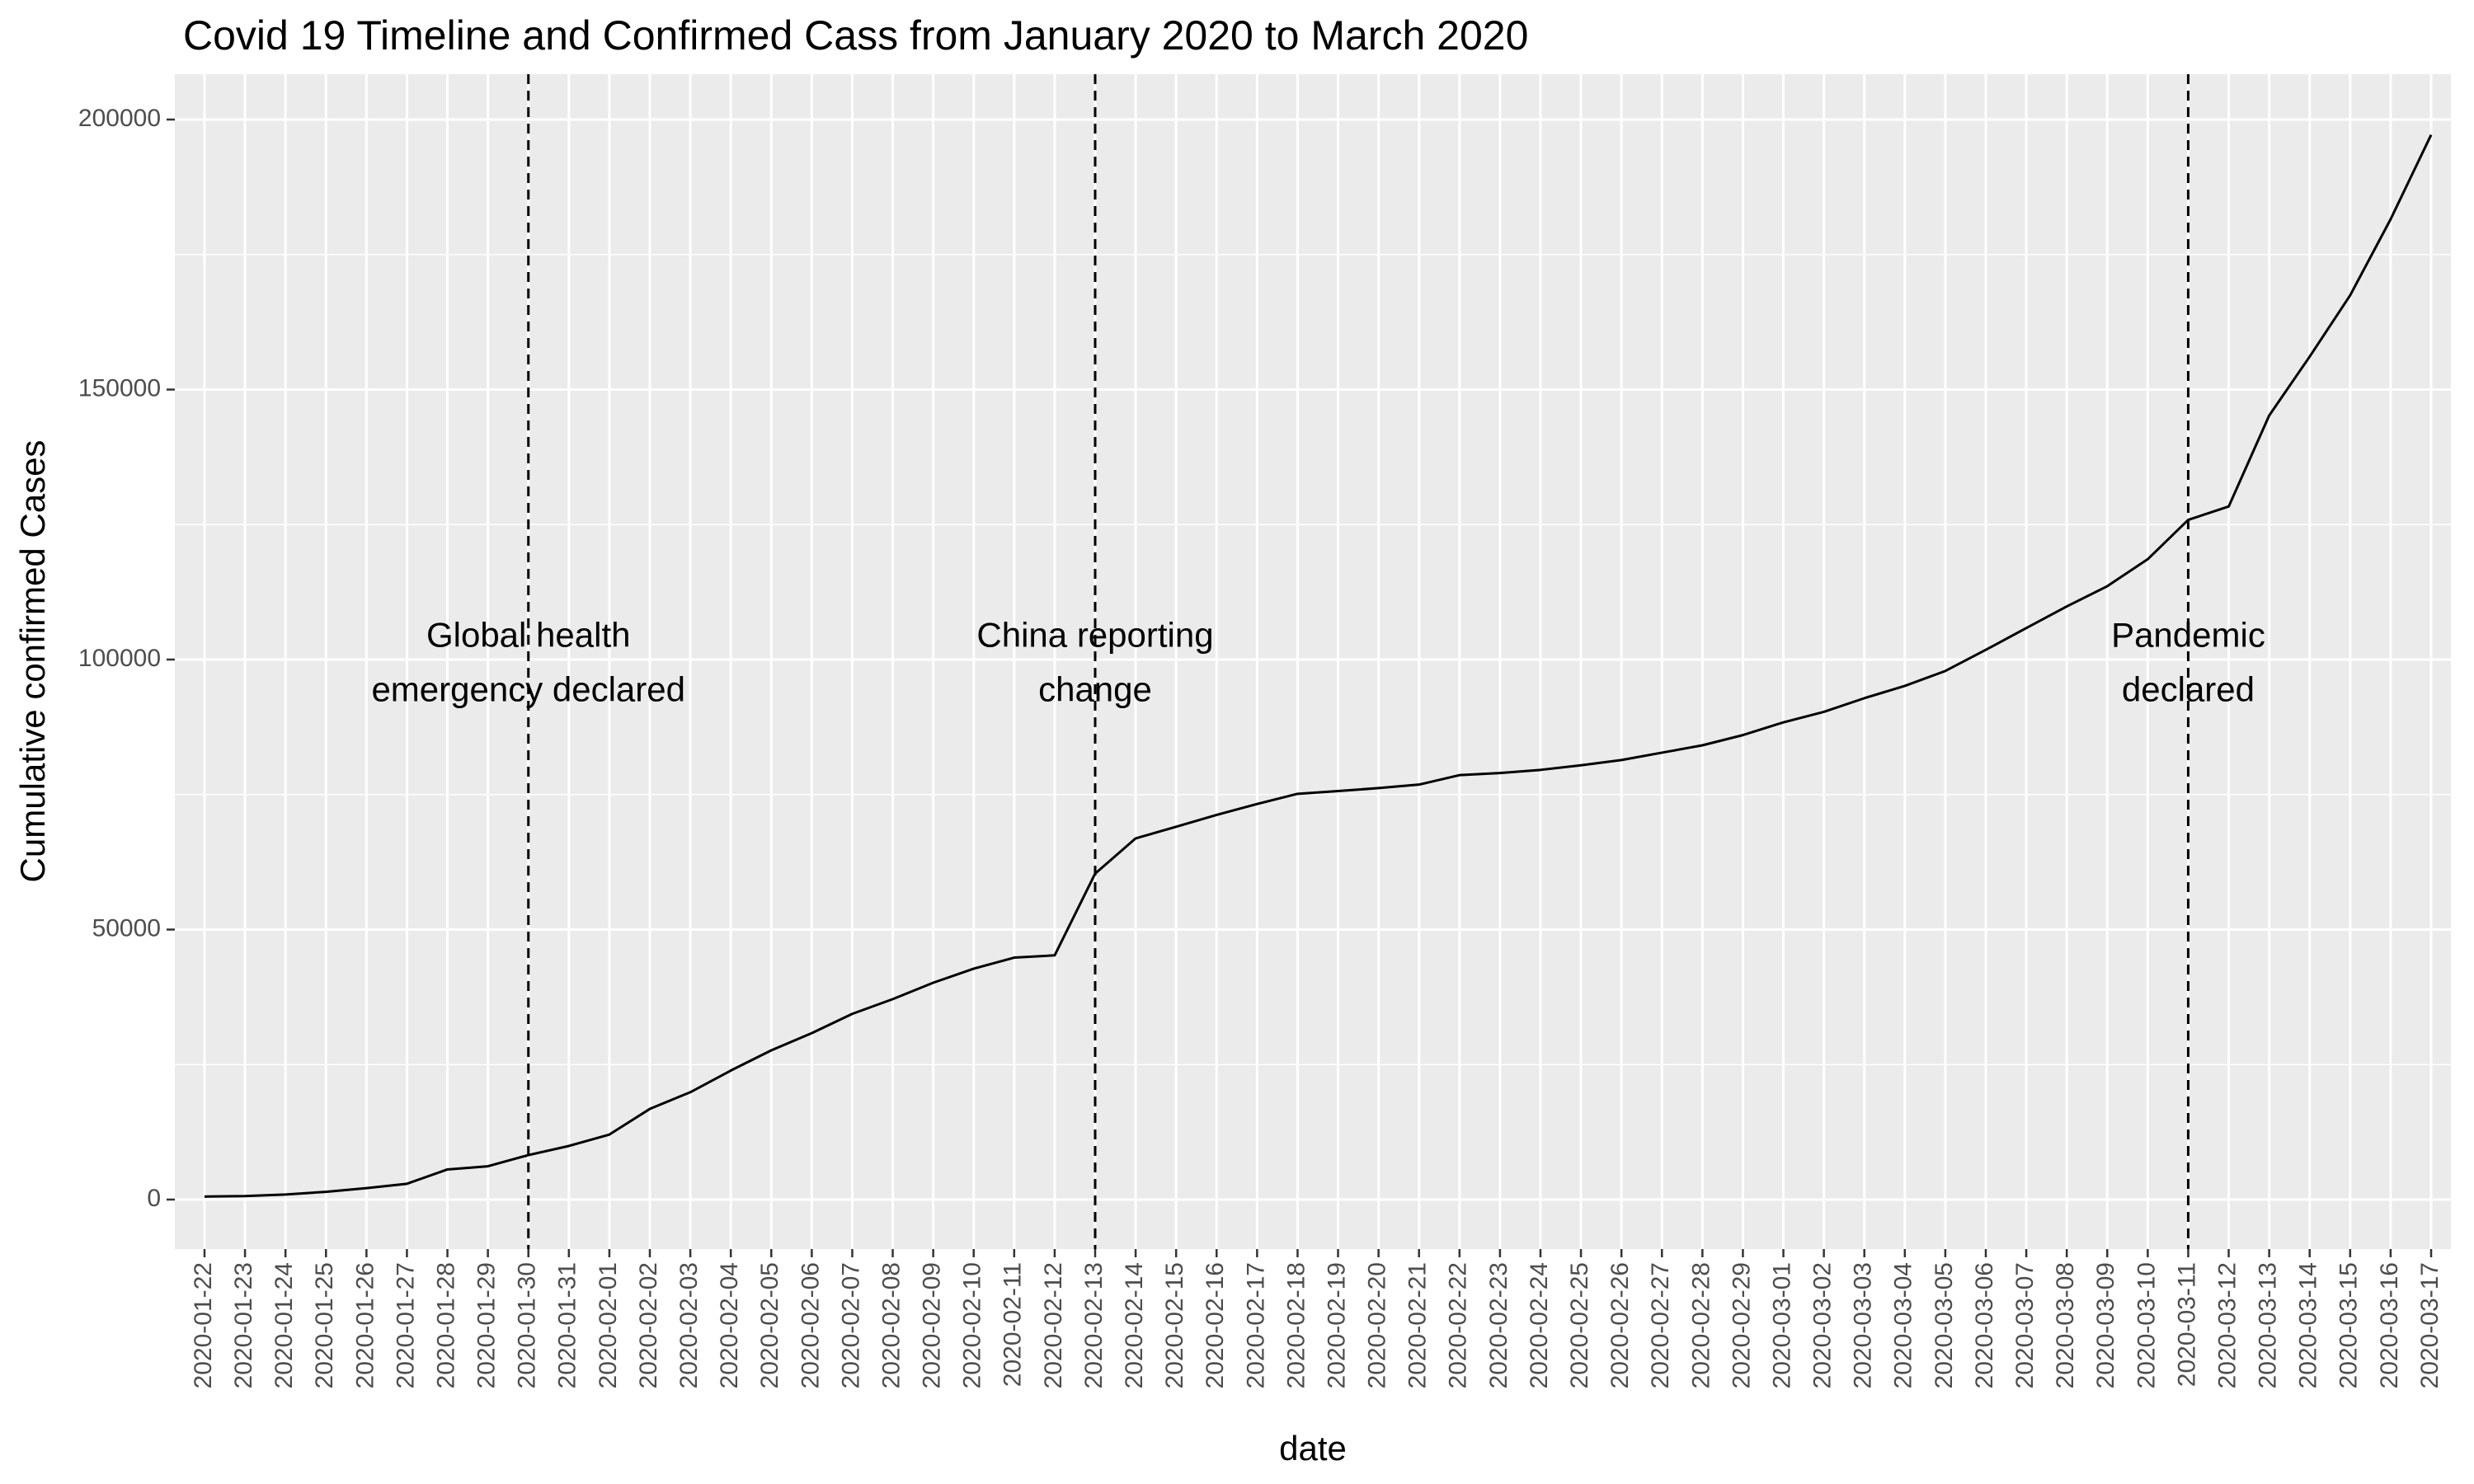 This screenshot has height=1484, width=2474. Describe the element at coordinates (1174, 1325) in the screenshot. I see `x-tick-label: 2020-02-15` at that location.